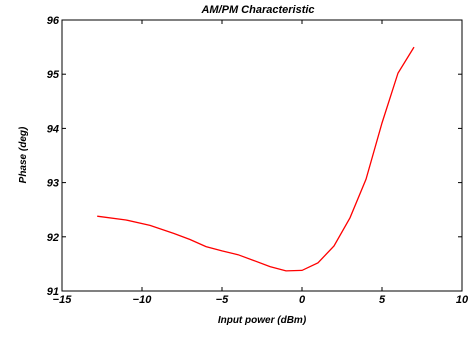 The image size is (471, 340). What do you see at coordinates (262, 320) in the screenshot?
I see `x-axis-label: Input power (dBm)` at bounding box center [262, 320].